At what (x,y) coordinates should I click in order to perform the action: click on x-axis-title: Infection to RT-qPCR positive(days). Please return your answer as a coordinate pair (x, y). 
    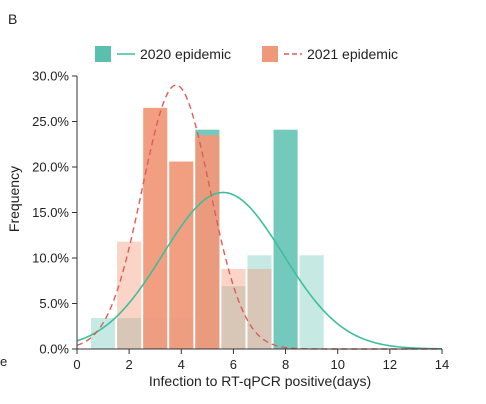
    Looking at the image, I should click on (260, 381).